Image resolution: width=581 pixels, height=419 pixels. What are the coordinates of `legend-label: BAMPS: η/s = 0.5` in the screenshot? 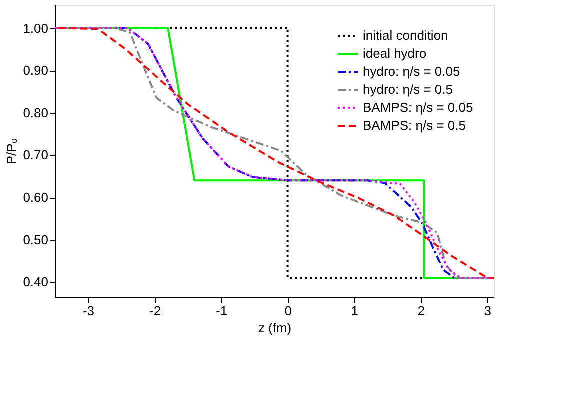 It's located at (414, 125).